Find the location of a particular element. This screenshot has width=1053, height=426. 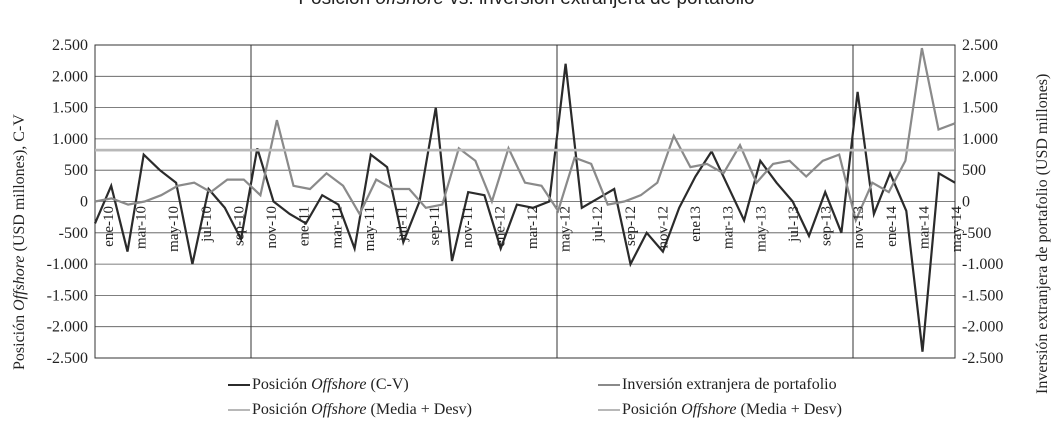

y-tick-label-left: -2.000 is located at coordinates (67, 327).